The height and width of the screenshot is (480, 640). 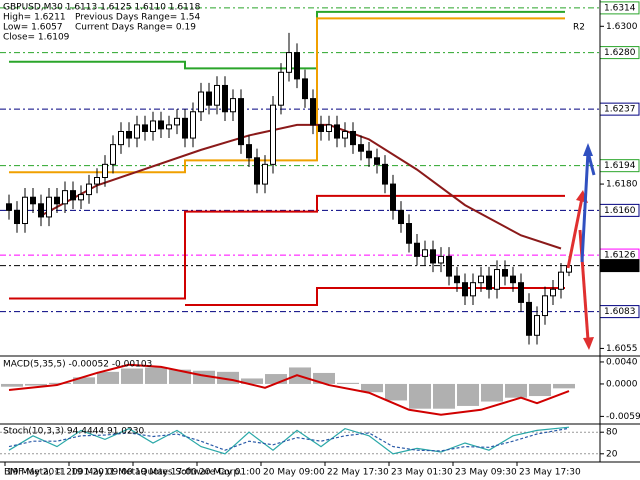 I want to click on y-tick-label: 1.6300, so click(x=622, y=27).